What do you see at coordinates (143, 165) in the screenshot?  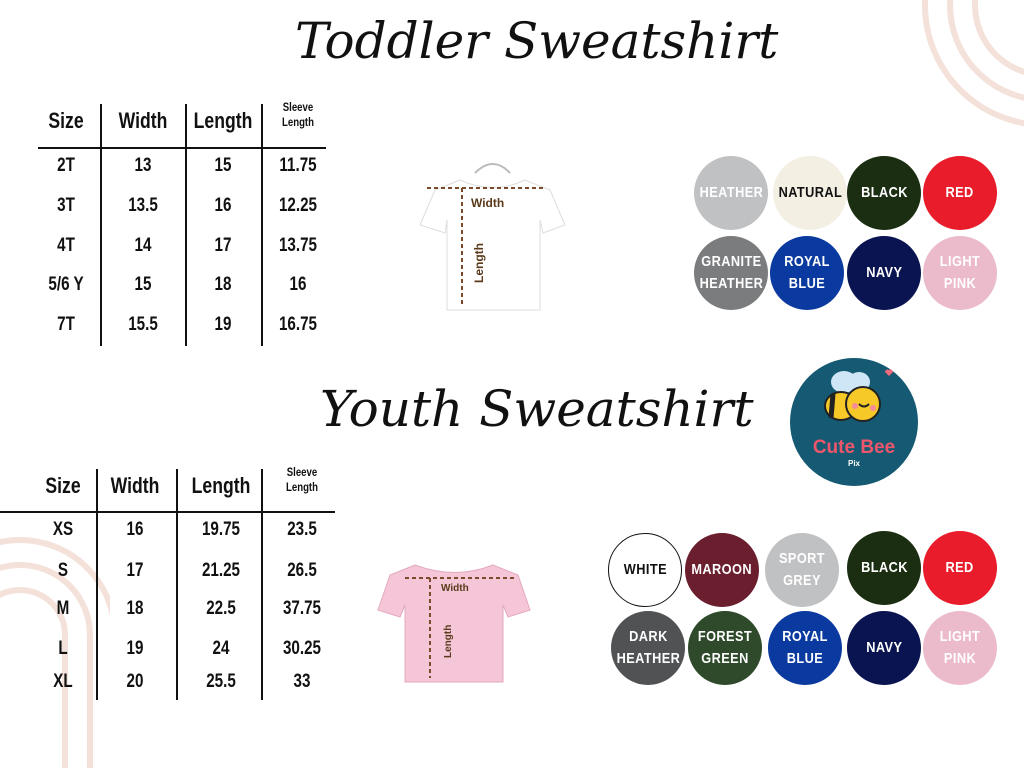 I see `cell-width: 13` at bounding box center [143, 165].